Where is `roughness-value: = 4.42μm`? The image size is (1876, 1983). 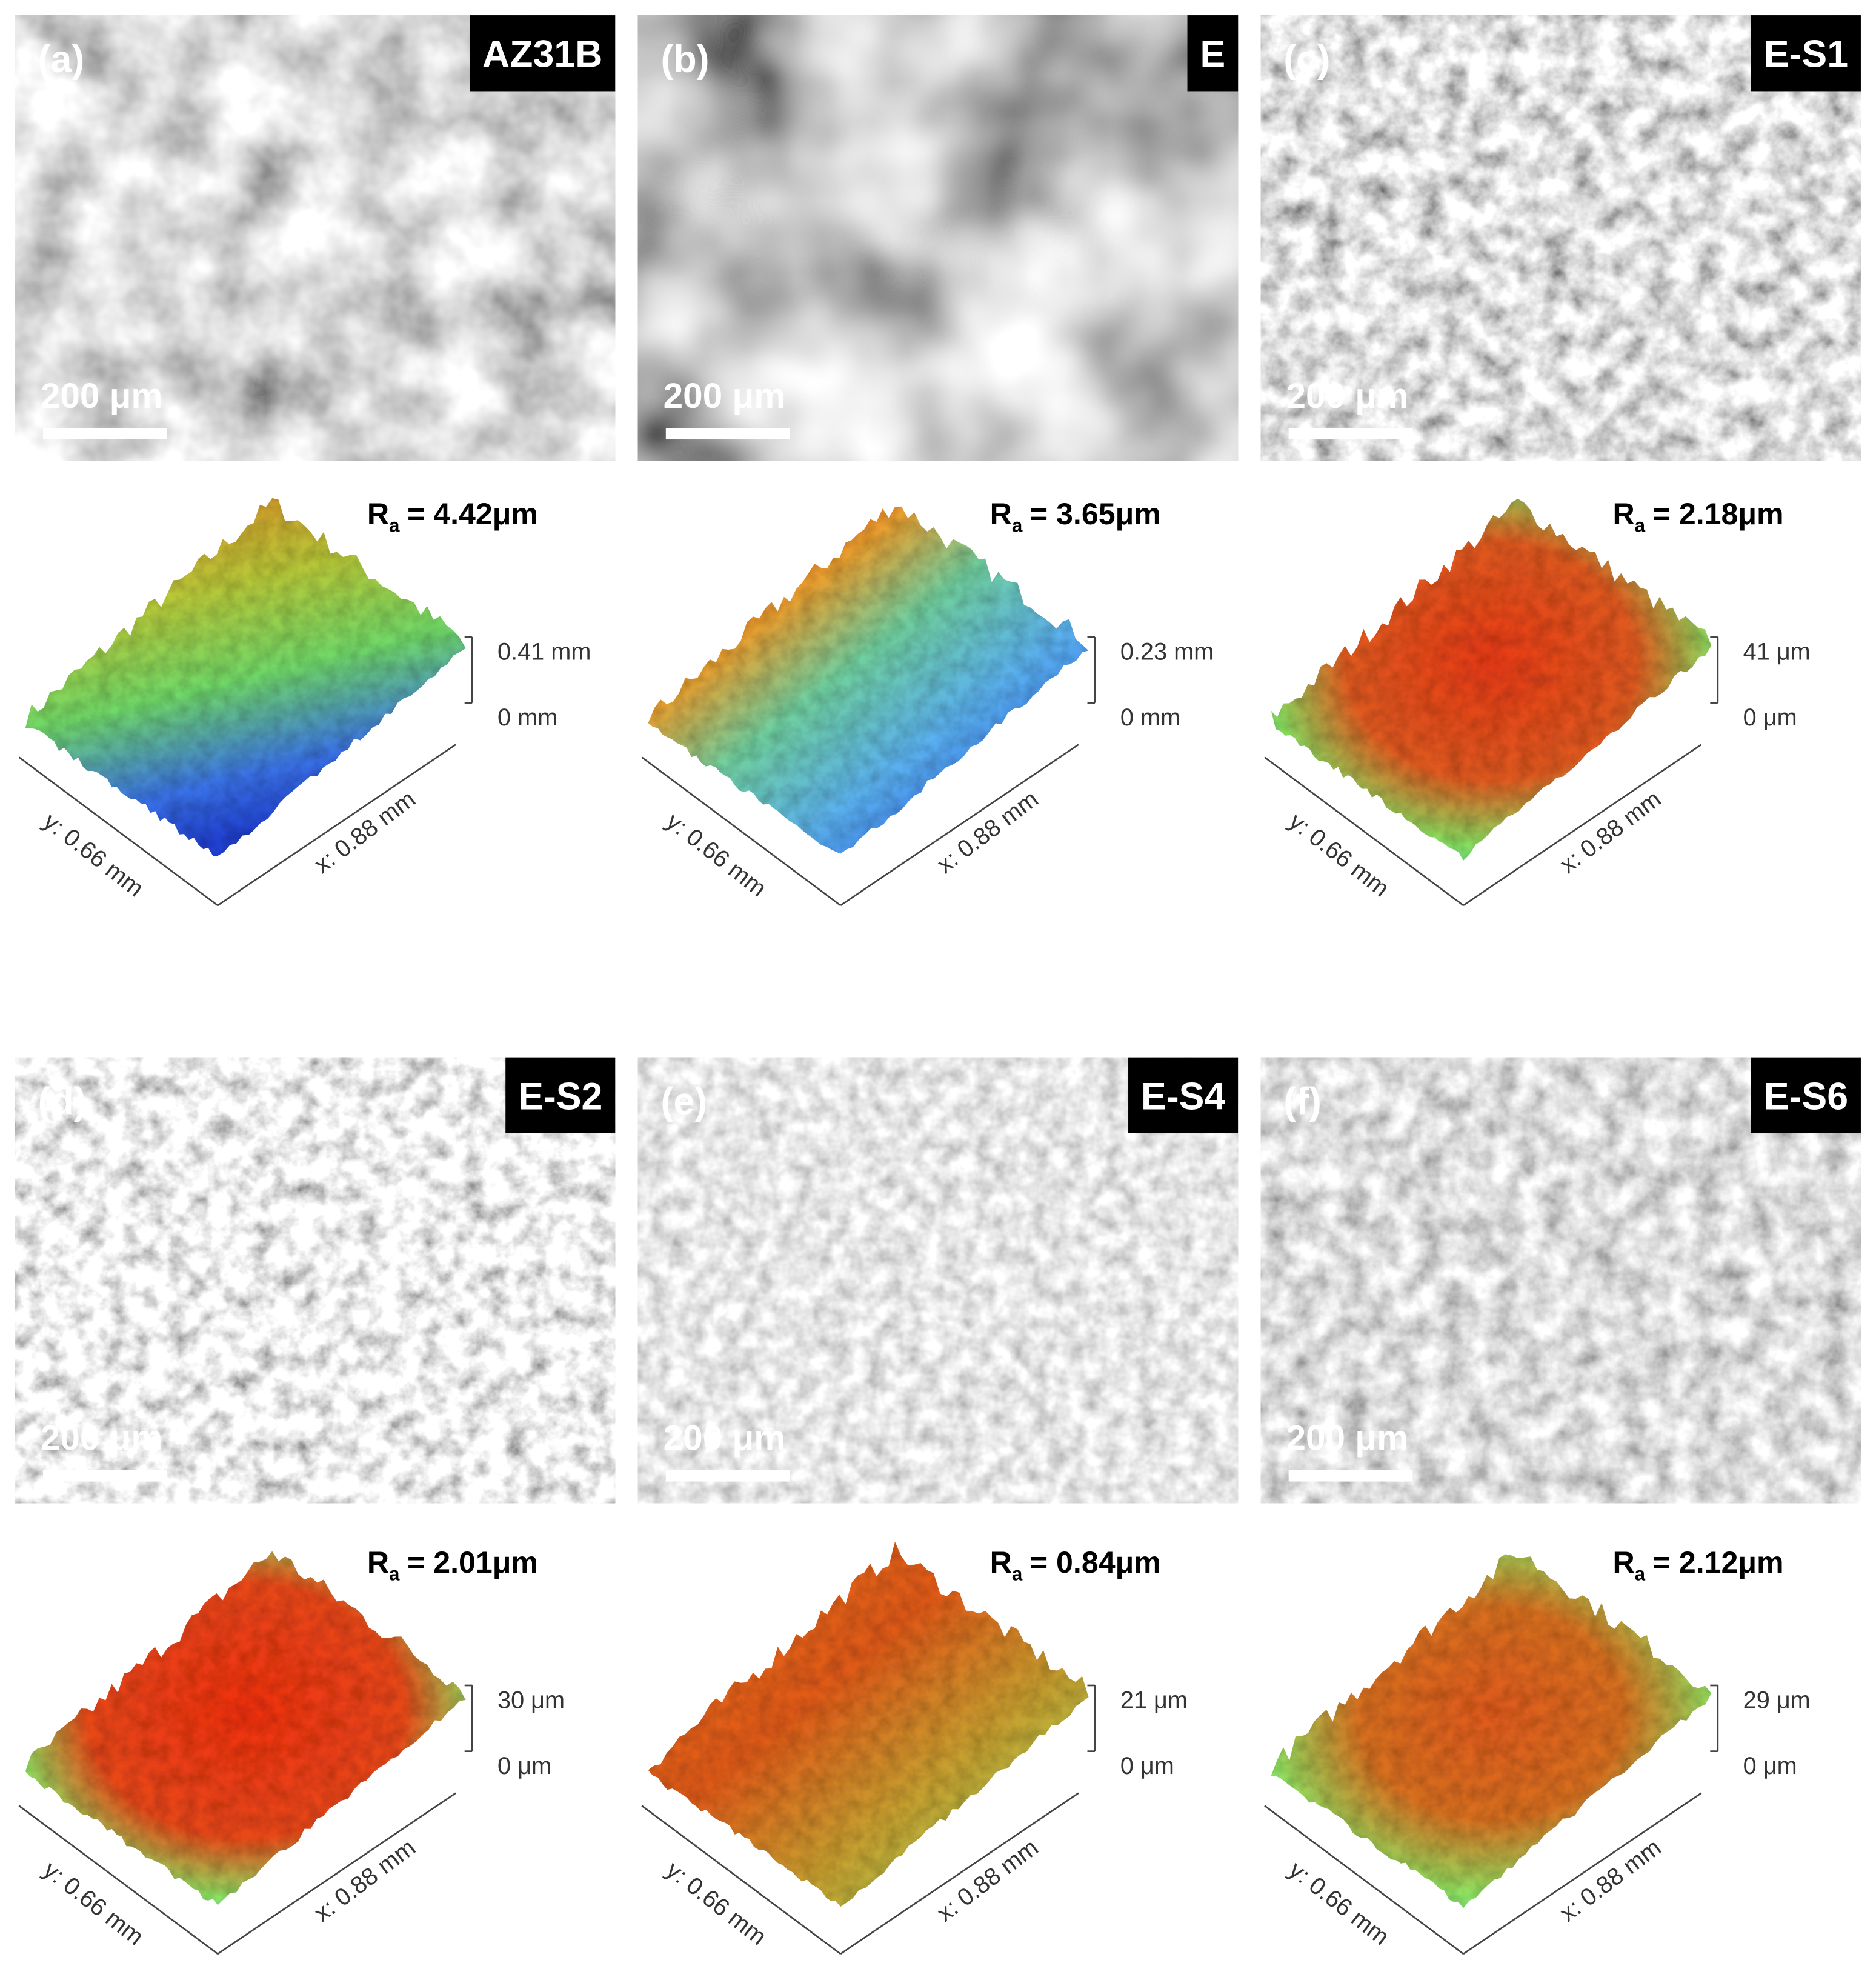
roughness-value: = 4.42μm is located at coordinates (473, 514).